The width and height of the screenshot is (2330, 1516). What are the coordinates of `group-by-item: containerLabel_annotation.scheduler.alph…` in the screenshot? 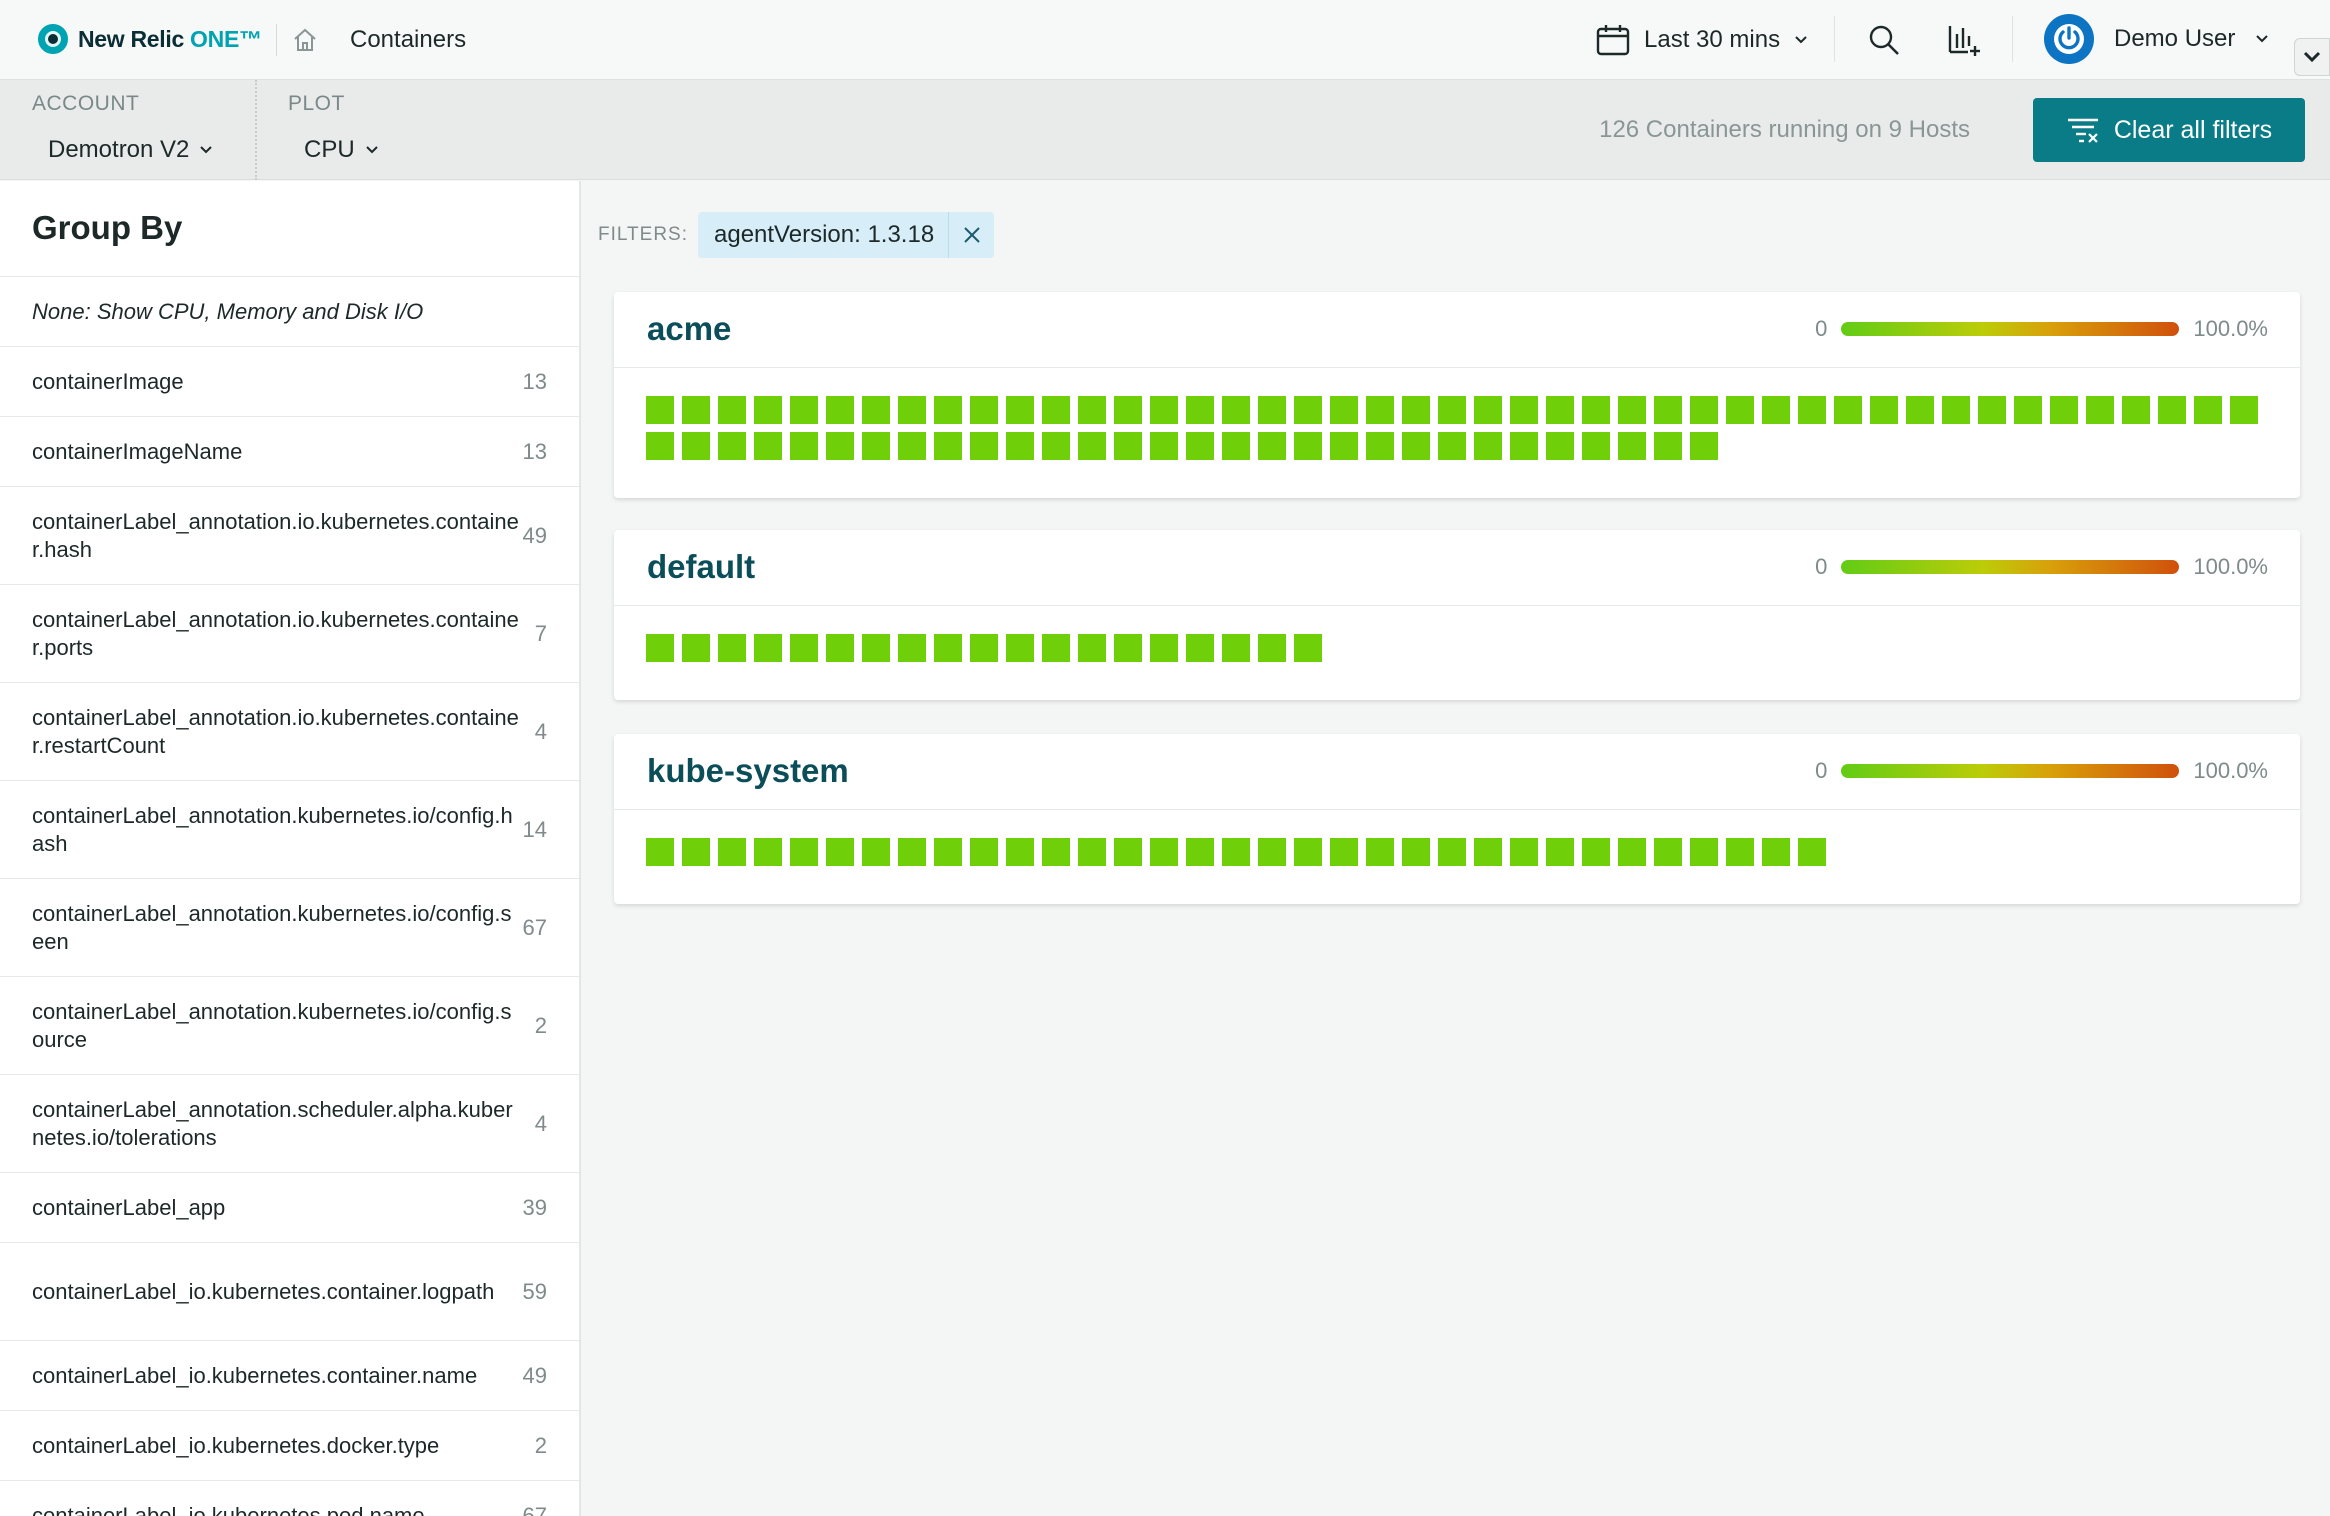 It's located at (289, 1124).